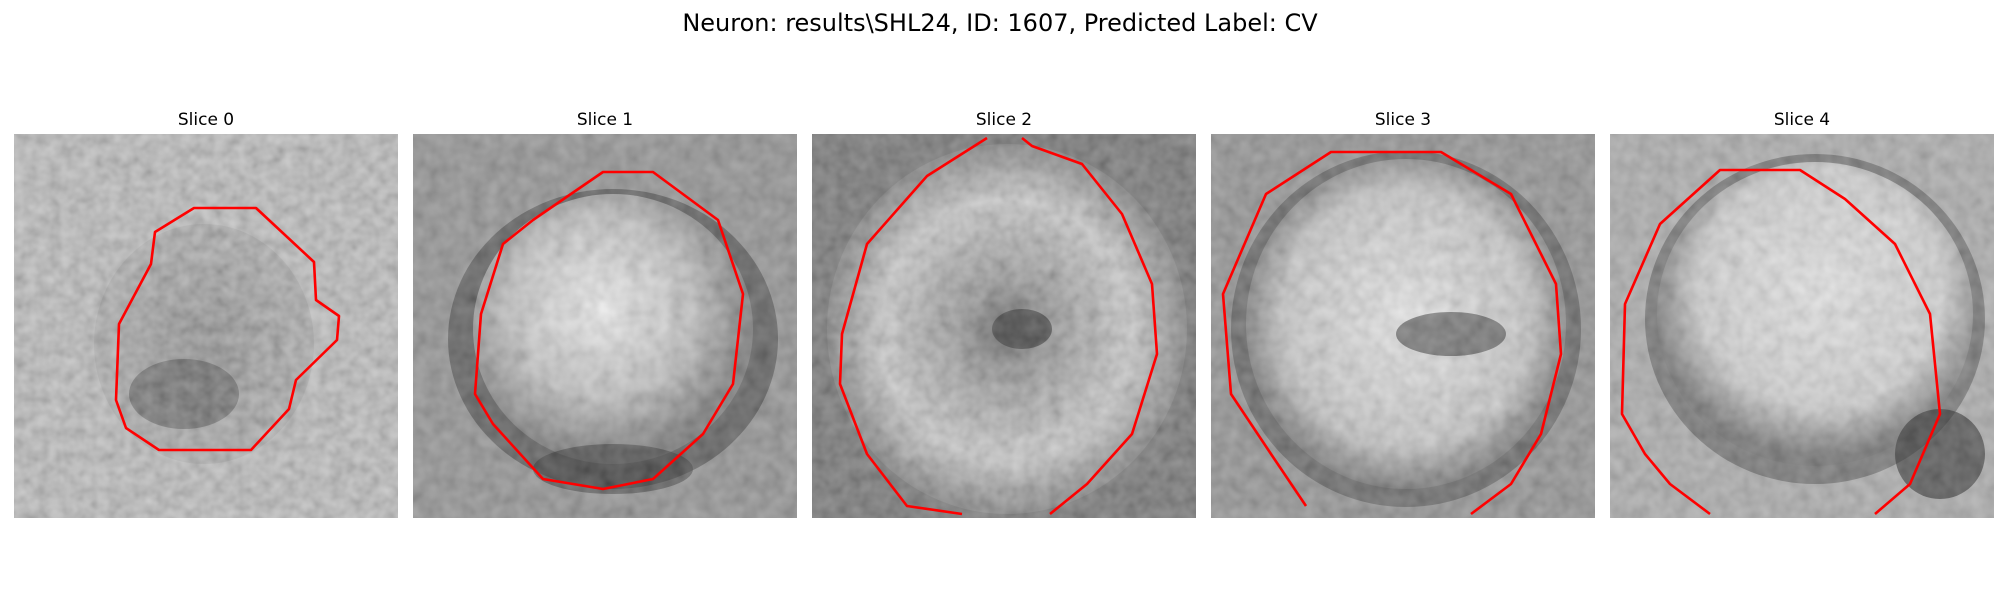  I want to click on slice-title: Slice 4, so click(1802, 120).